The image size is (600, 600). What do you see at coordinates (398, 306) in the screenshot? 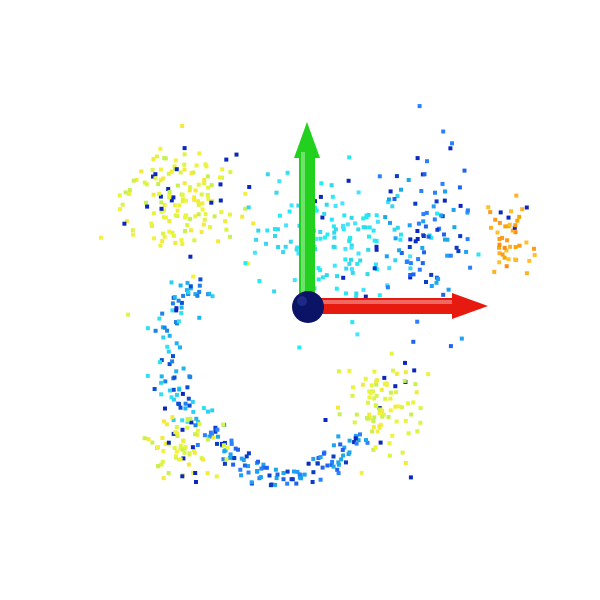
I see `x-axis-arrow` at bounding box center [398, 306].